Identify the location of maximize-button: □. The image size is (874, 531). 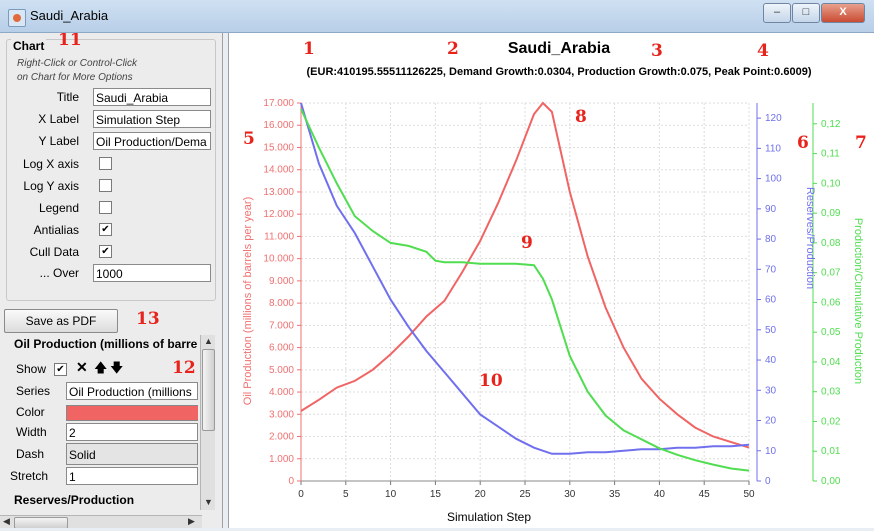
(806, 13).